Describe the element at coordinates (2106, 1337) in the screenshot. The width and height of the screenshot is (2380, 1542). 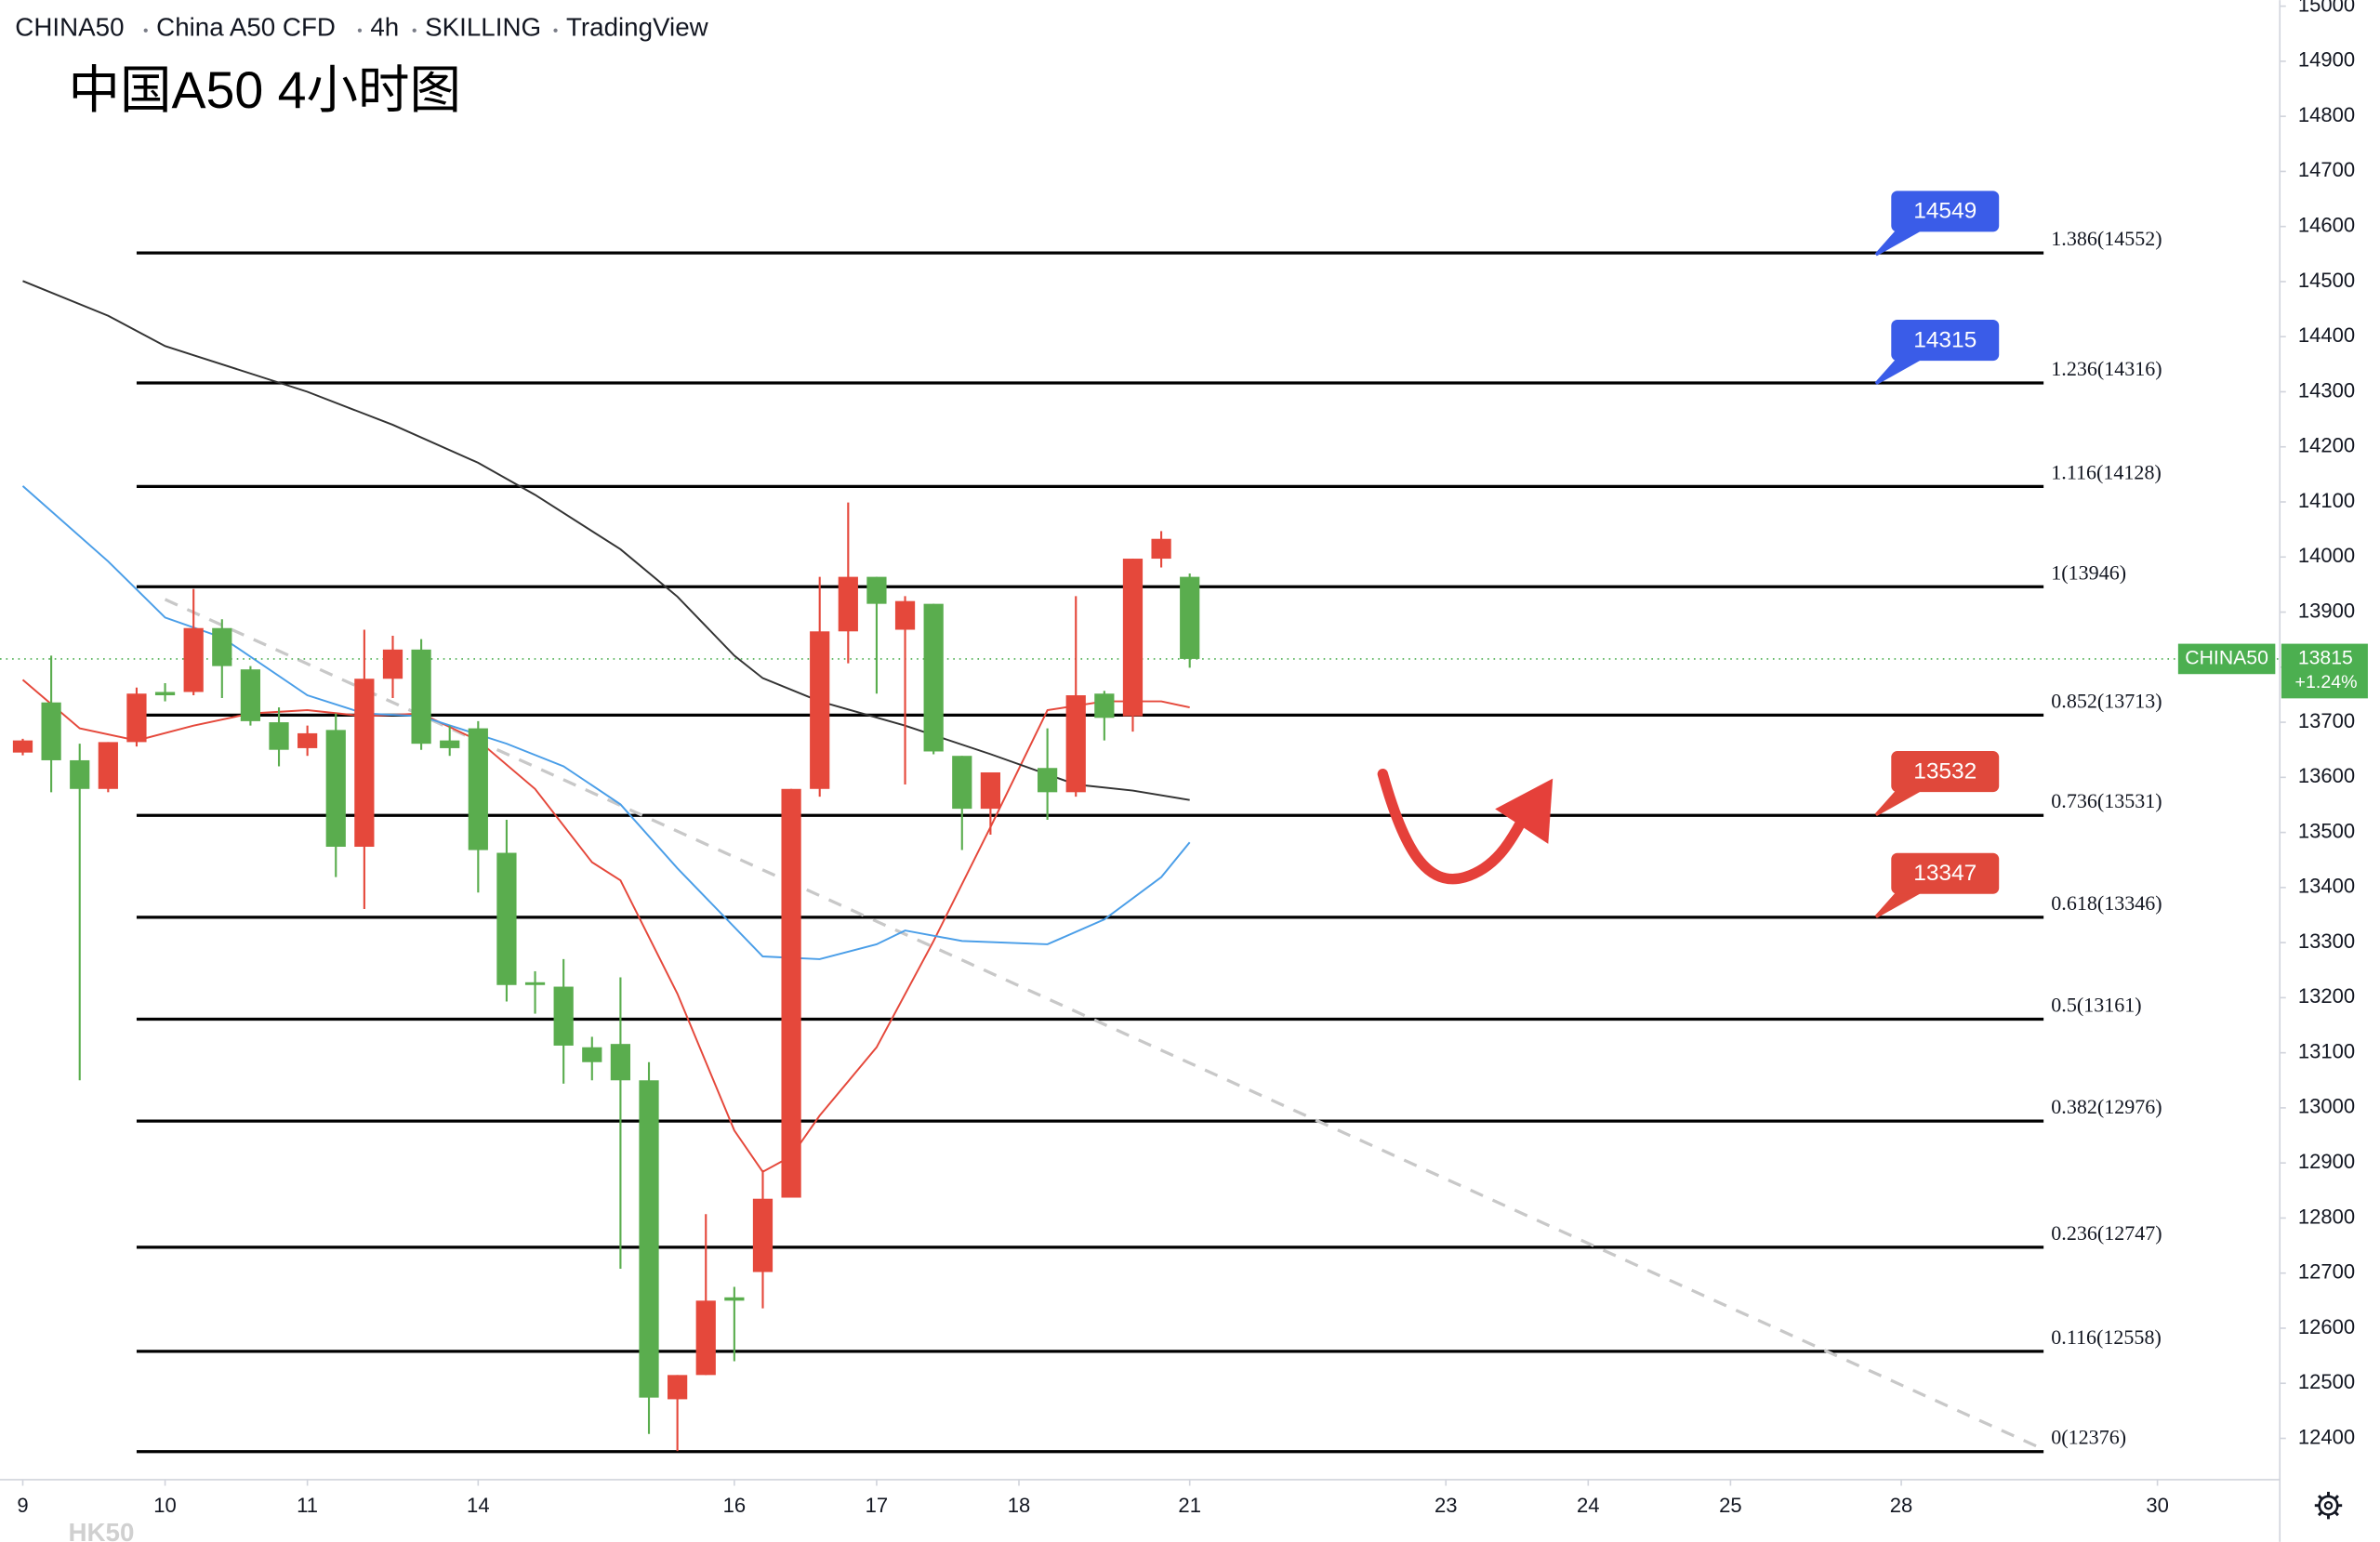
I see `fib-label: 0.116(12558)` at that location.